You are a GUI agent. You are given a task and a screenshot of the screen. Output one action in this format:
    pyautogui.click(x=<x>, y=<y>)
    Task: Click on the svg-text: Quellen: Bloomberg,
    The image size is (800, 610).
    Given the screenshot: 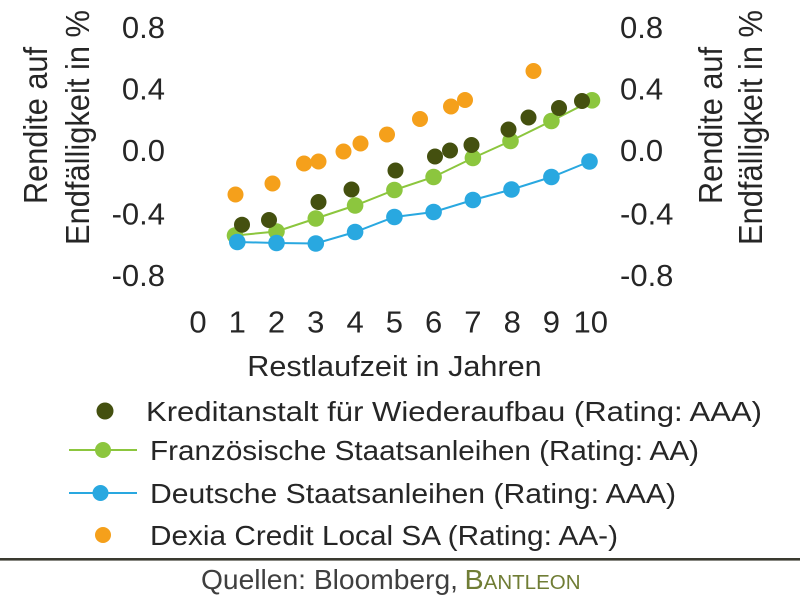 What is the action you would take?
    pyautogui.click(x=329, y=579)
    